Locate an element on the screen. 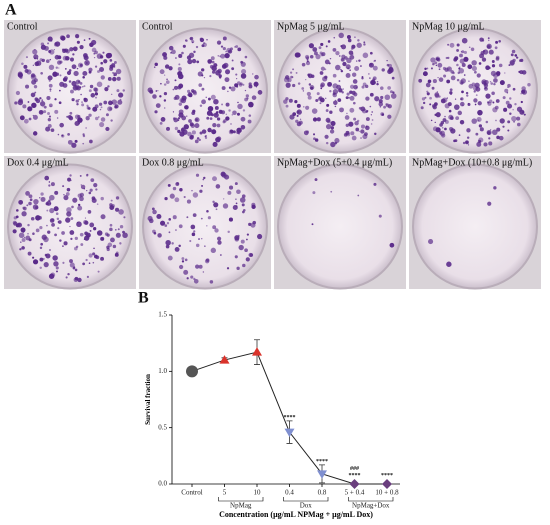 This screenshot has height=525, width=550. photo: NpMag+Dox (5+0.4 μg/mL) is located at coordinates (340, 223).